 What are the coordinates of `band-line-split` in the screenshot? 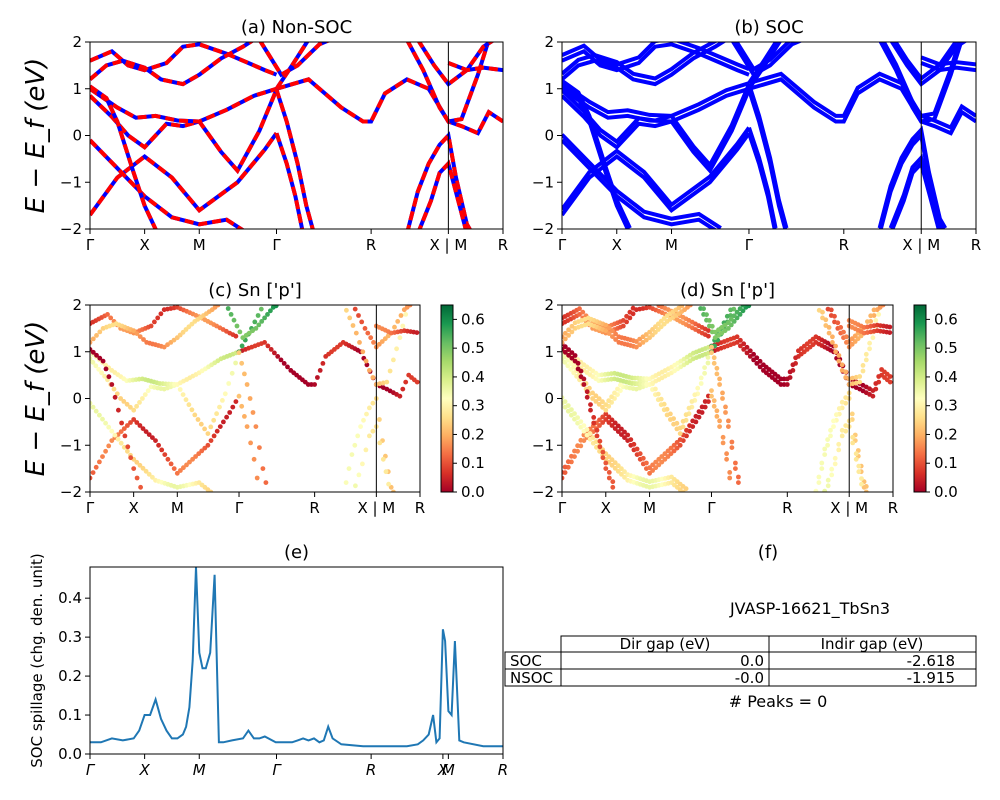 It's located at (912, 177).